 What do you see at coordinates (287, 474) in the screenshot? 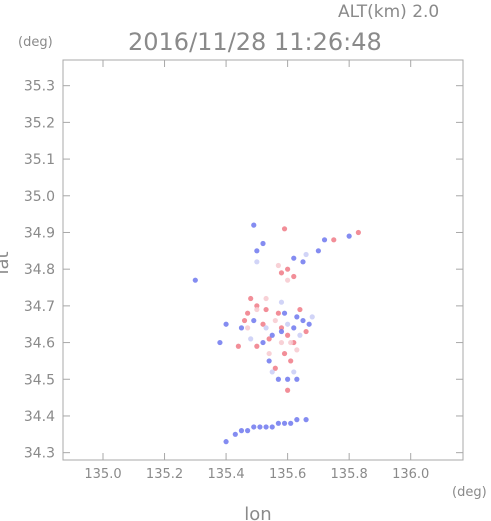
I see `x-tick-label: 135.6` at bounding box center [287, 474].